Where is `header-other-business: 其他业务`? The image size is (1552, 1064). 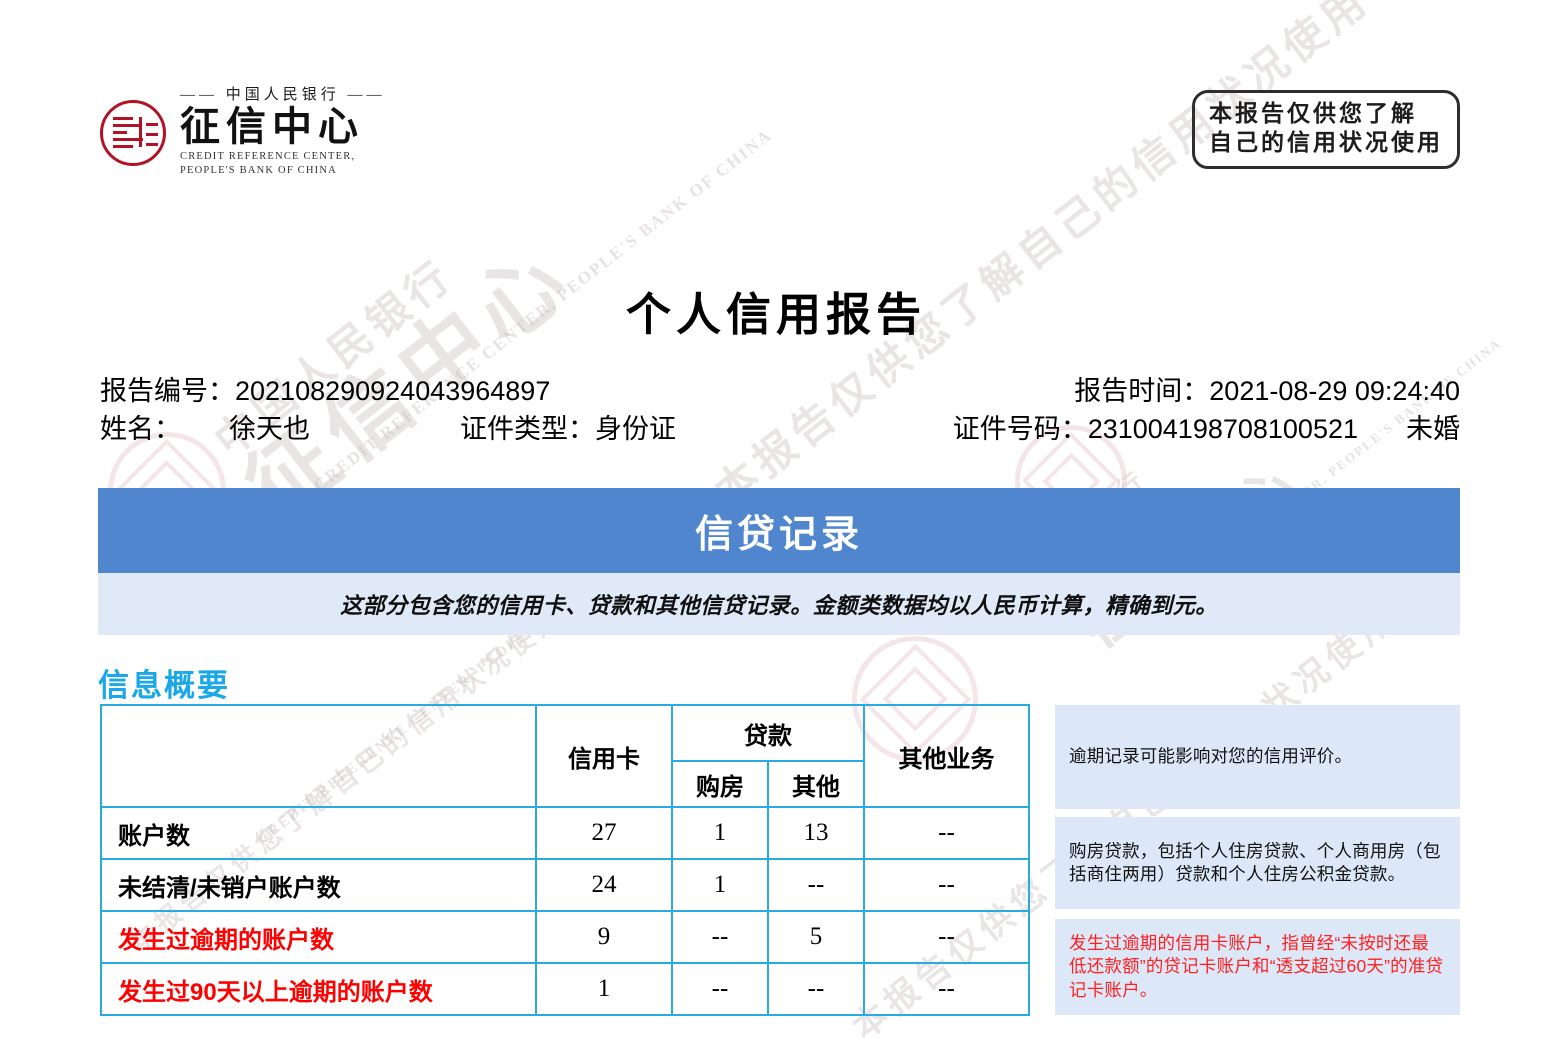
header-other-business: 其他业务 is located at coordinates (946, 756).